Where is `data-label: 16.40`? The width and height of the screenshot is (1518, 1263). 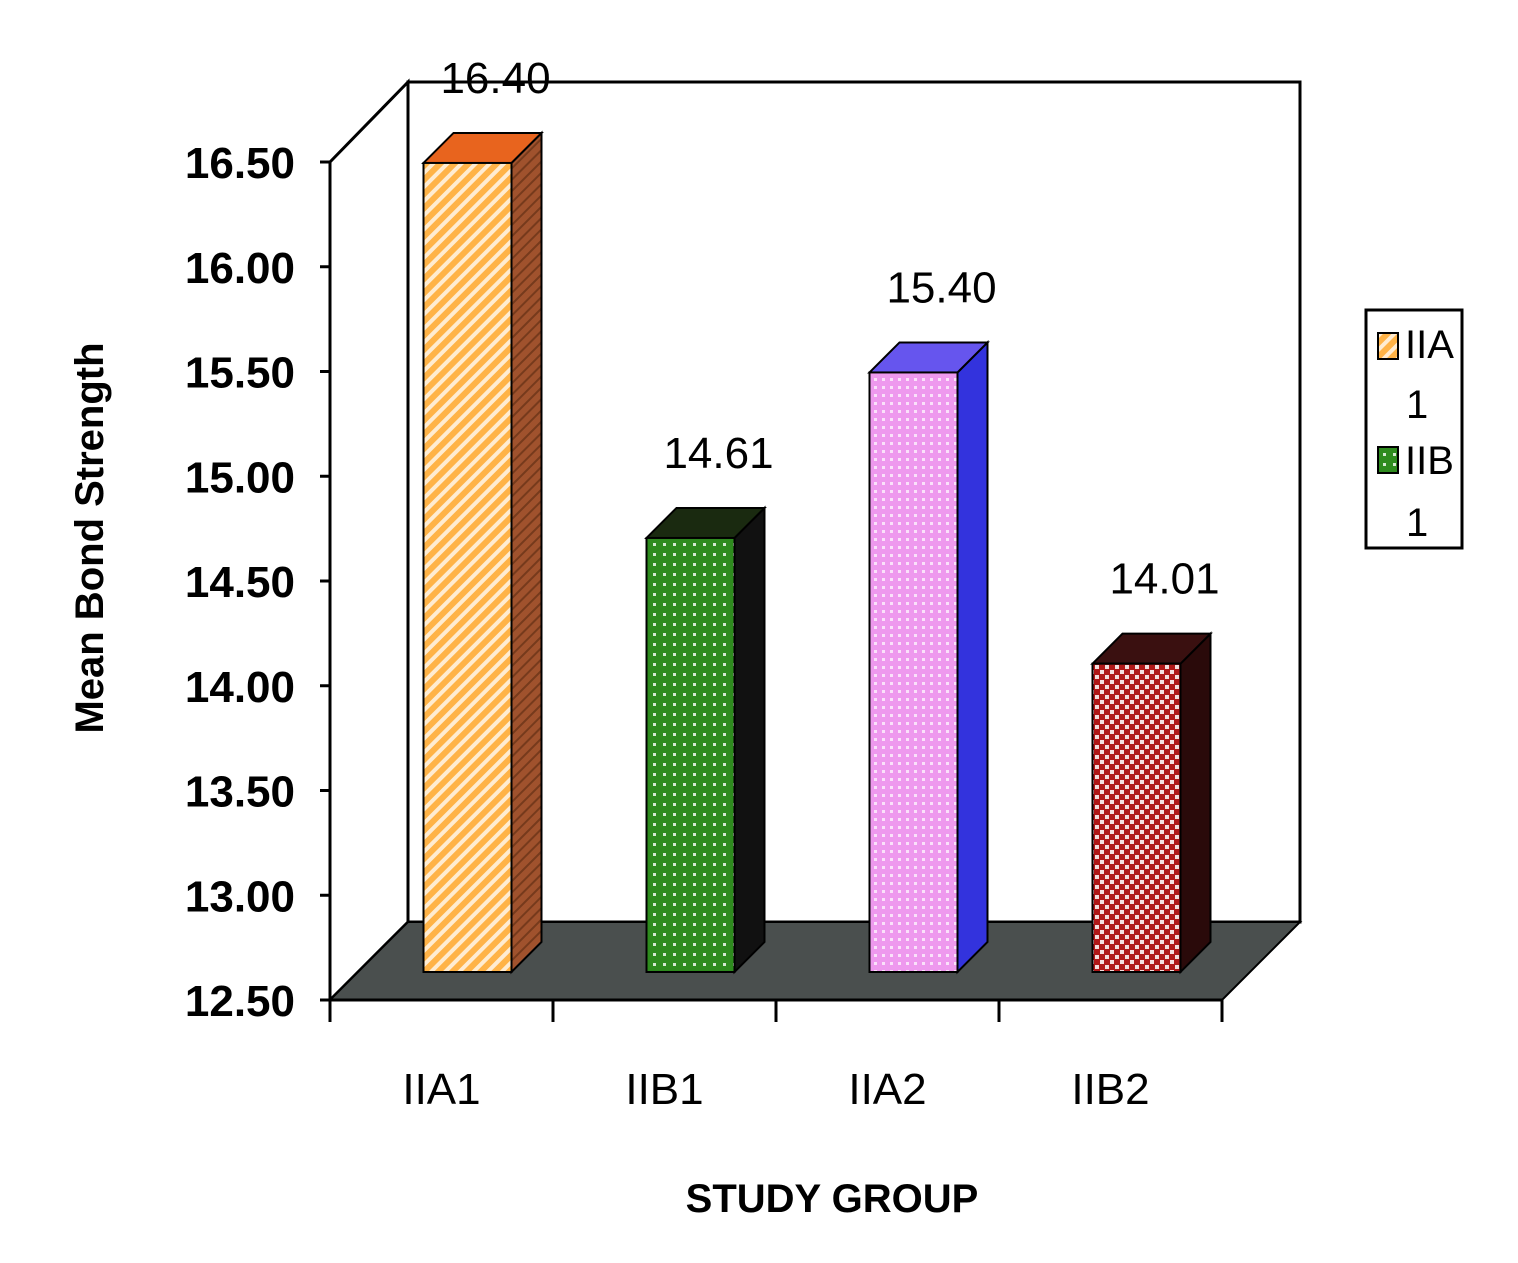
data-label: 16.40 is located at coordinates (495, 78).